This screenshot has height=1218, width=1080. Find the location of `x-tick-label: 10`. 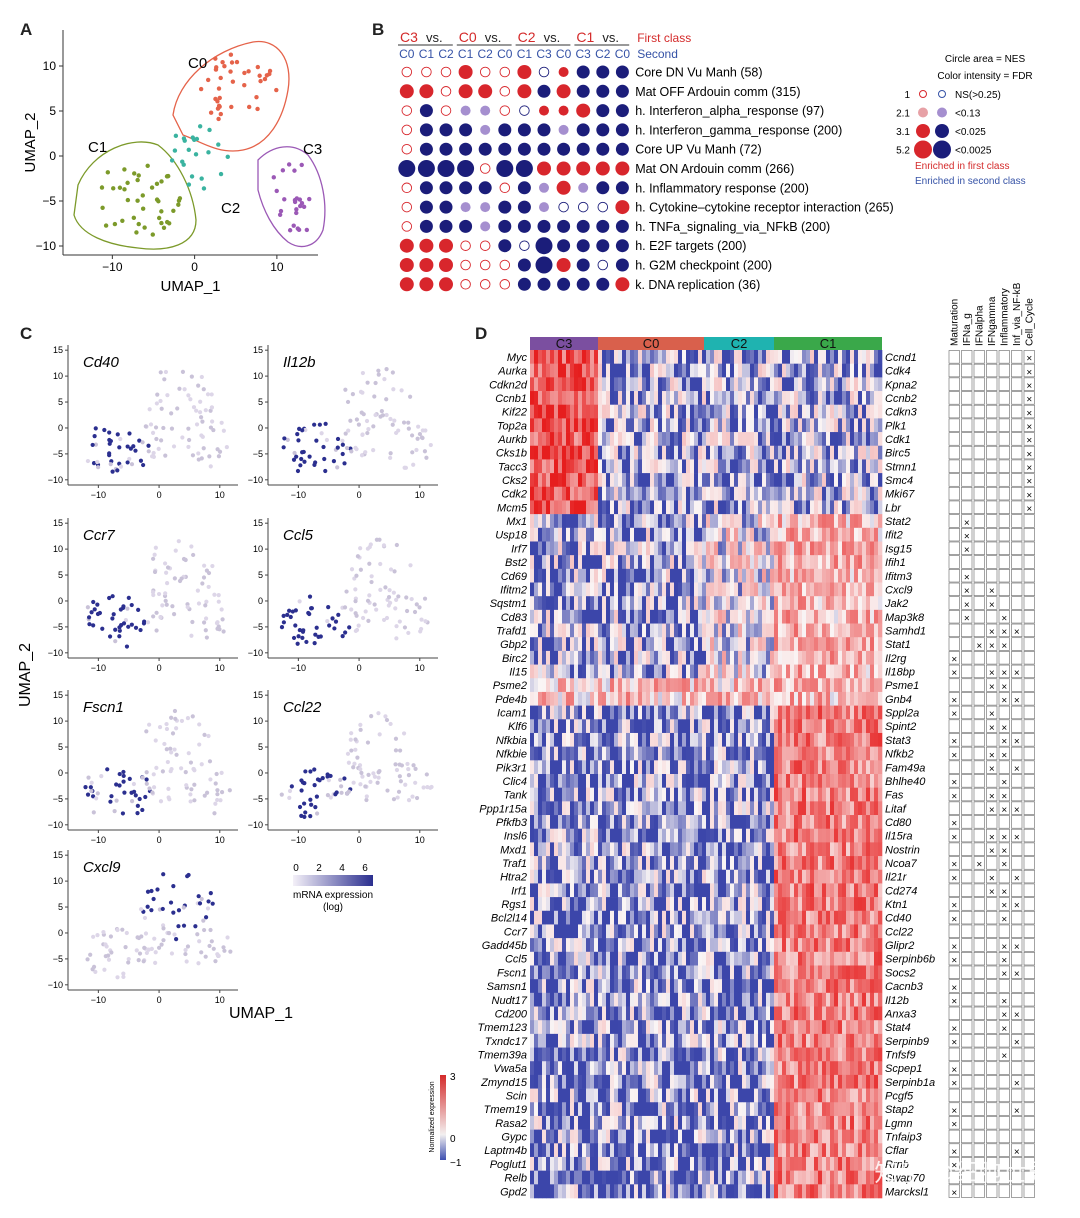

x-tick-label: 10 is located at coordinates (420, 495).